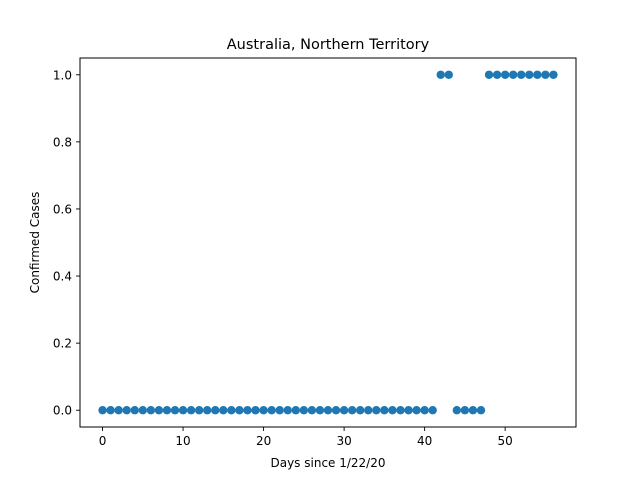 This screenshot has width=640, height=480. Describe the element at coordinates (182, 441) in the screenshot. I see `x-tick-label: 10` at that location.